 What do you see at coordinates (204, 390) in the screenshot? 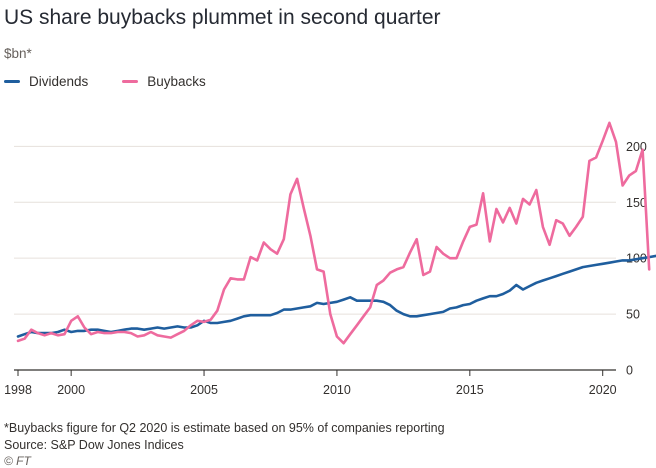
I see `x-tick-label-2005: 2005` at bounding box center [204, 390].